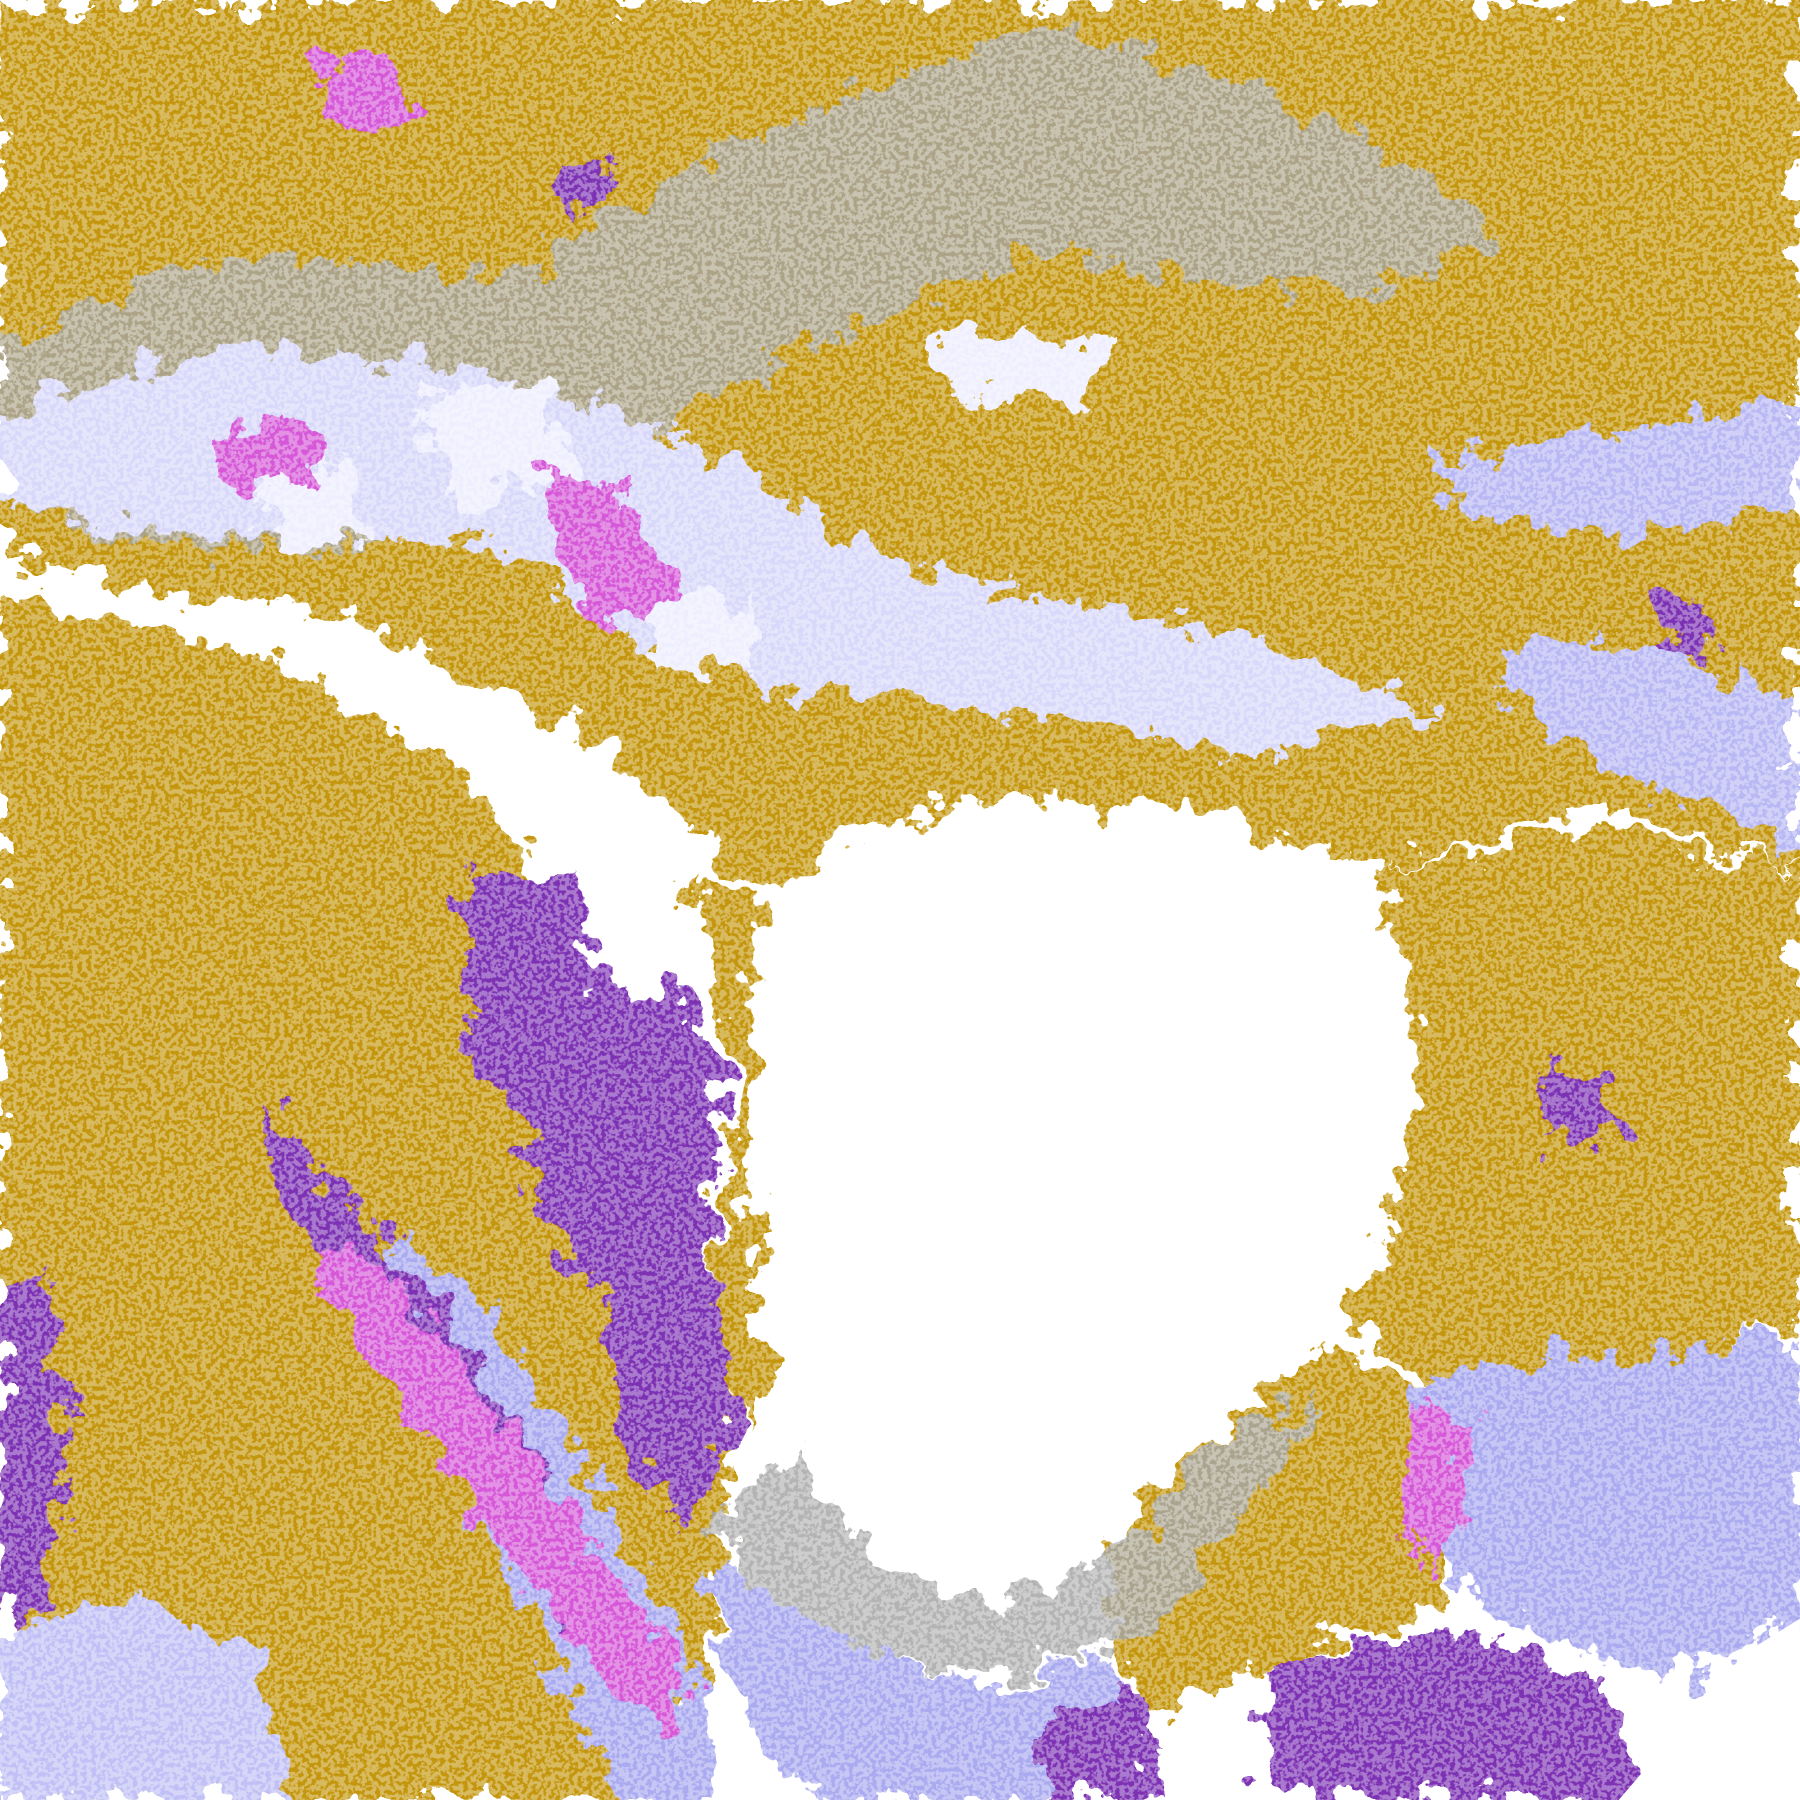 This screenshot has height=1800, width=1800. What do you see at coordinates (1709, 1709) in the screenshot?
I see `no-data-corner` at bounding box center [1709, 1709].